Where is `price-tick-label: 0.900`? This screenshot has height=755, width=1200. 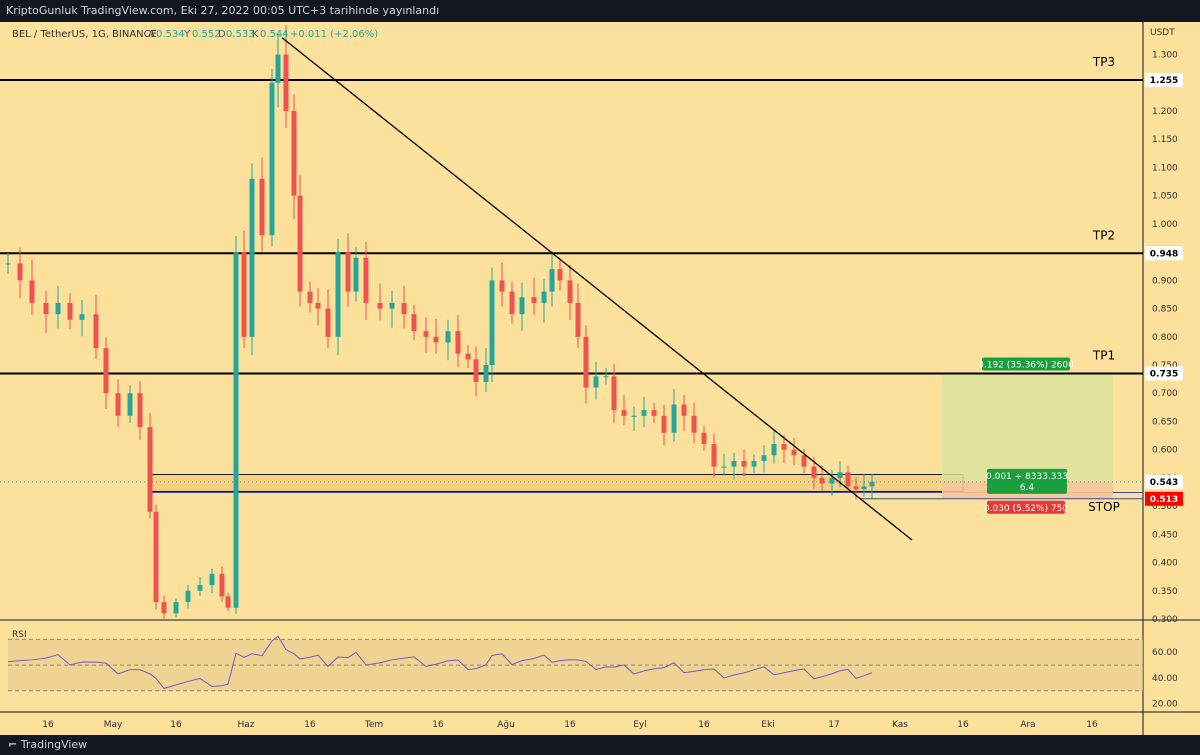
price-tick-label: 0.900 is located at coordinates (1165, 281).